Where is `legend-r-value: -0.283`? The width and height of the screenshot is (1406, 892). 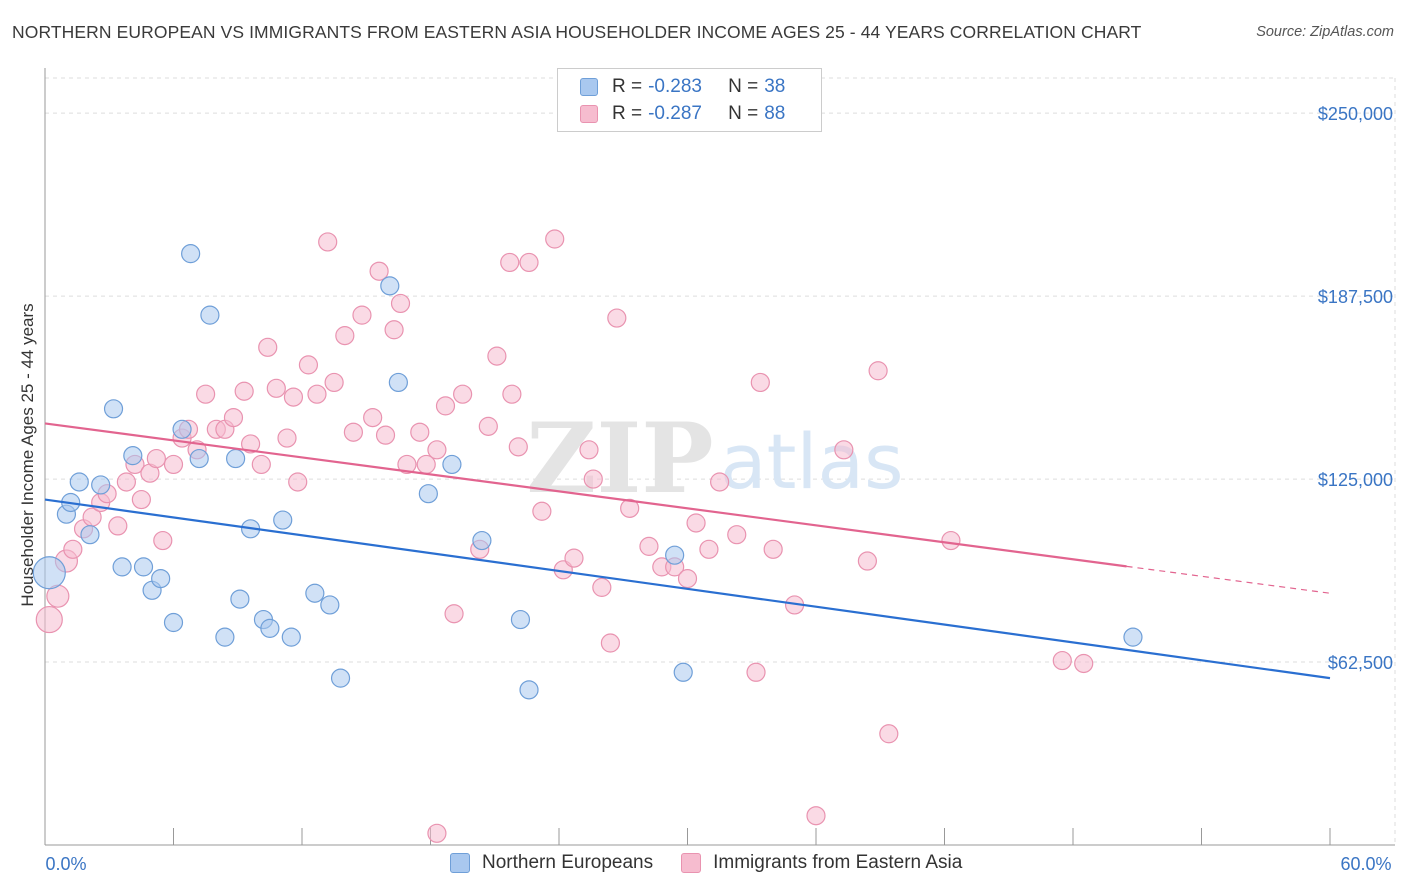 legend-r-value: -0.283 is located at coordinates (675, 86).